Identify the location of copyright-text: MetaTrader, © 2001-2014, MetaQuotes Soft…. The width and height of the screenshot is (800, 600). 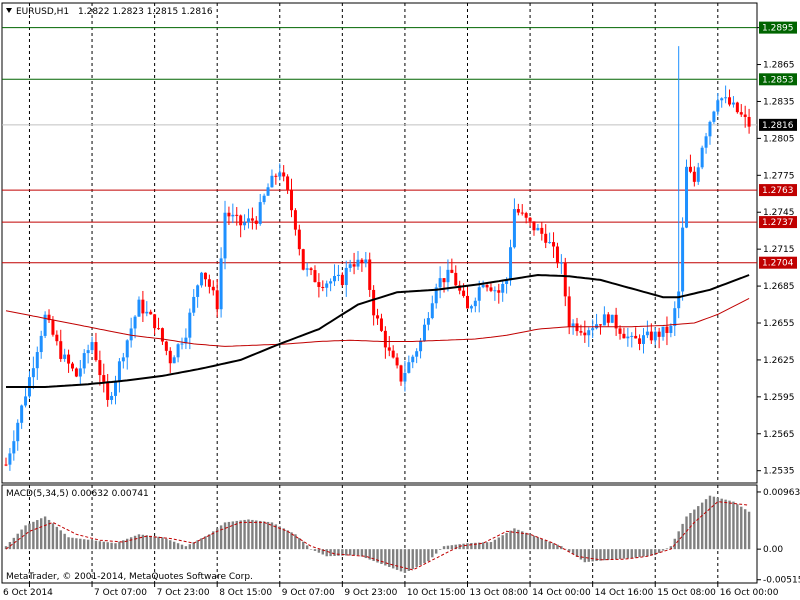
(129, 577).